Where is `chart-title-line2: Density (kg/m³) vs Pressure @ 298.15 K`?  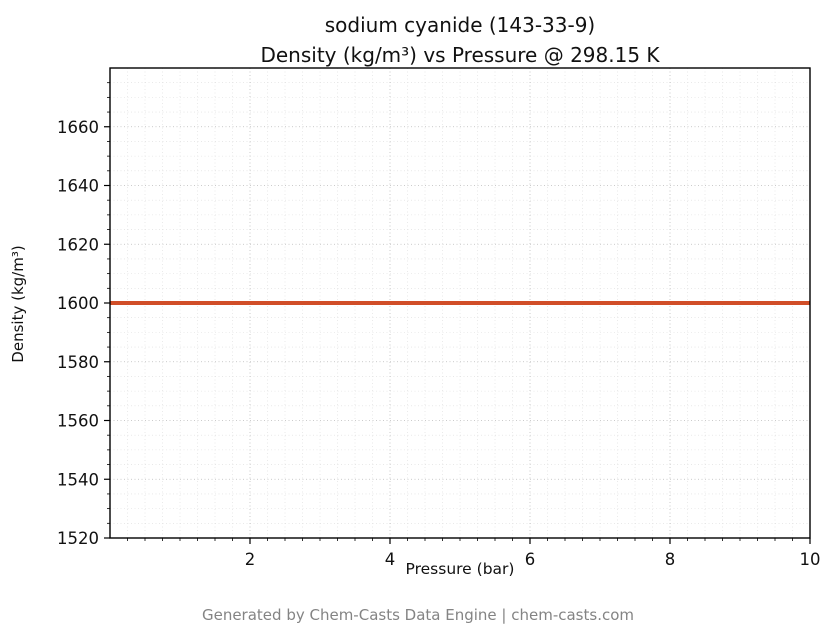 chart-title-line2: Density (kg/m³) vs Pressure @ 298.15 K is located at coordinates (460, 55).